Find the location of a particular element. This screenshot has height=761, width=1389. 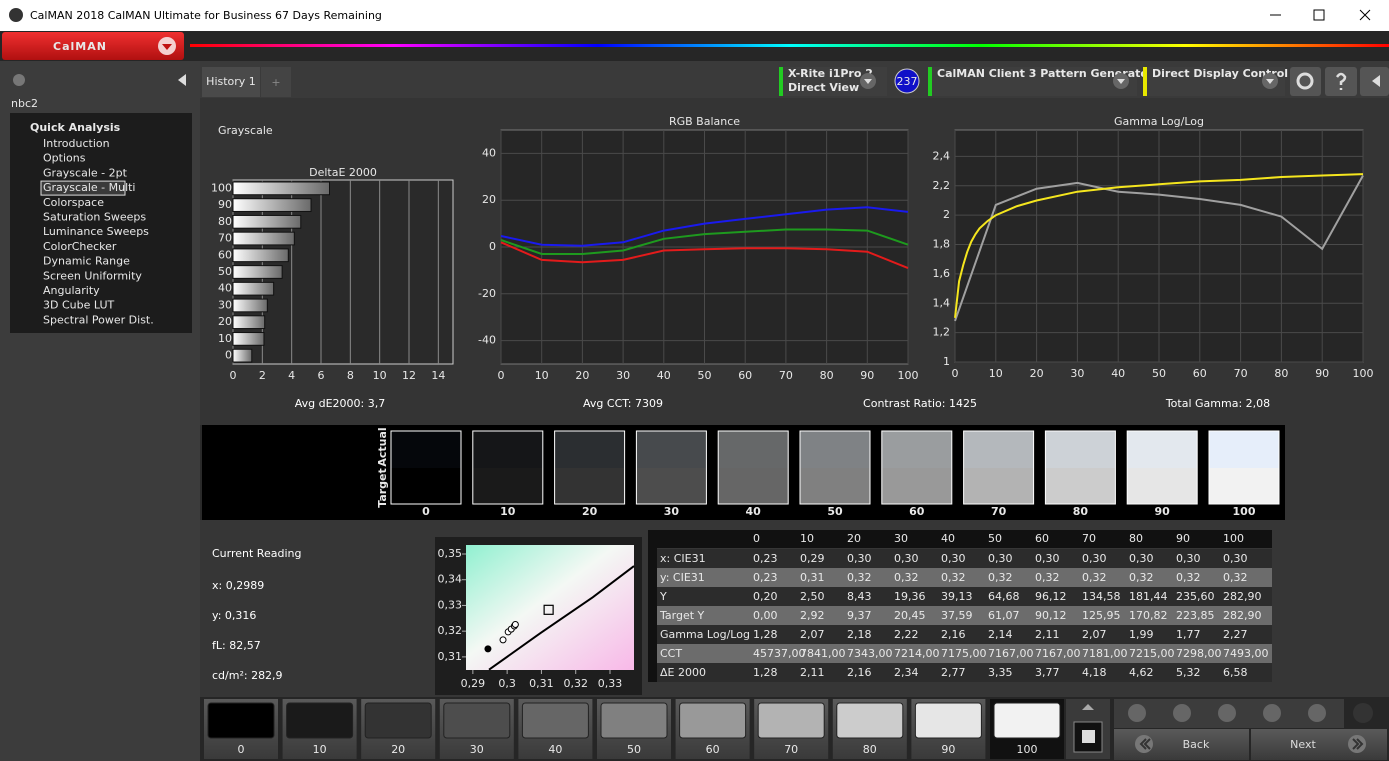

table-cell: 0,20 is located at coordinates (765, 596).